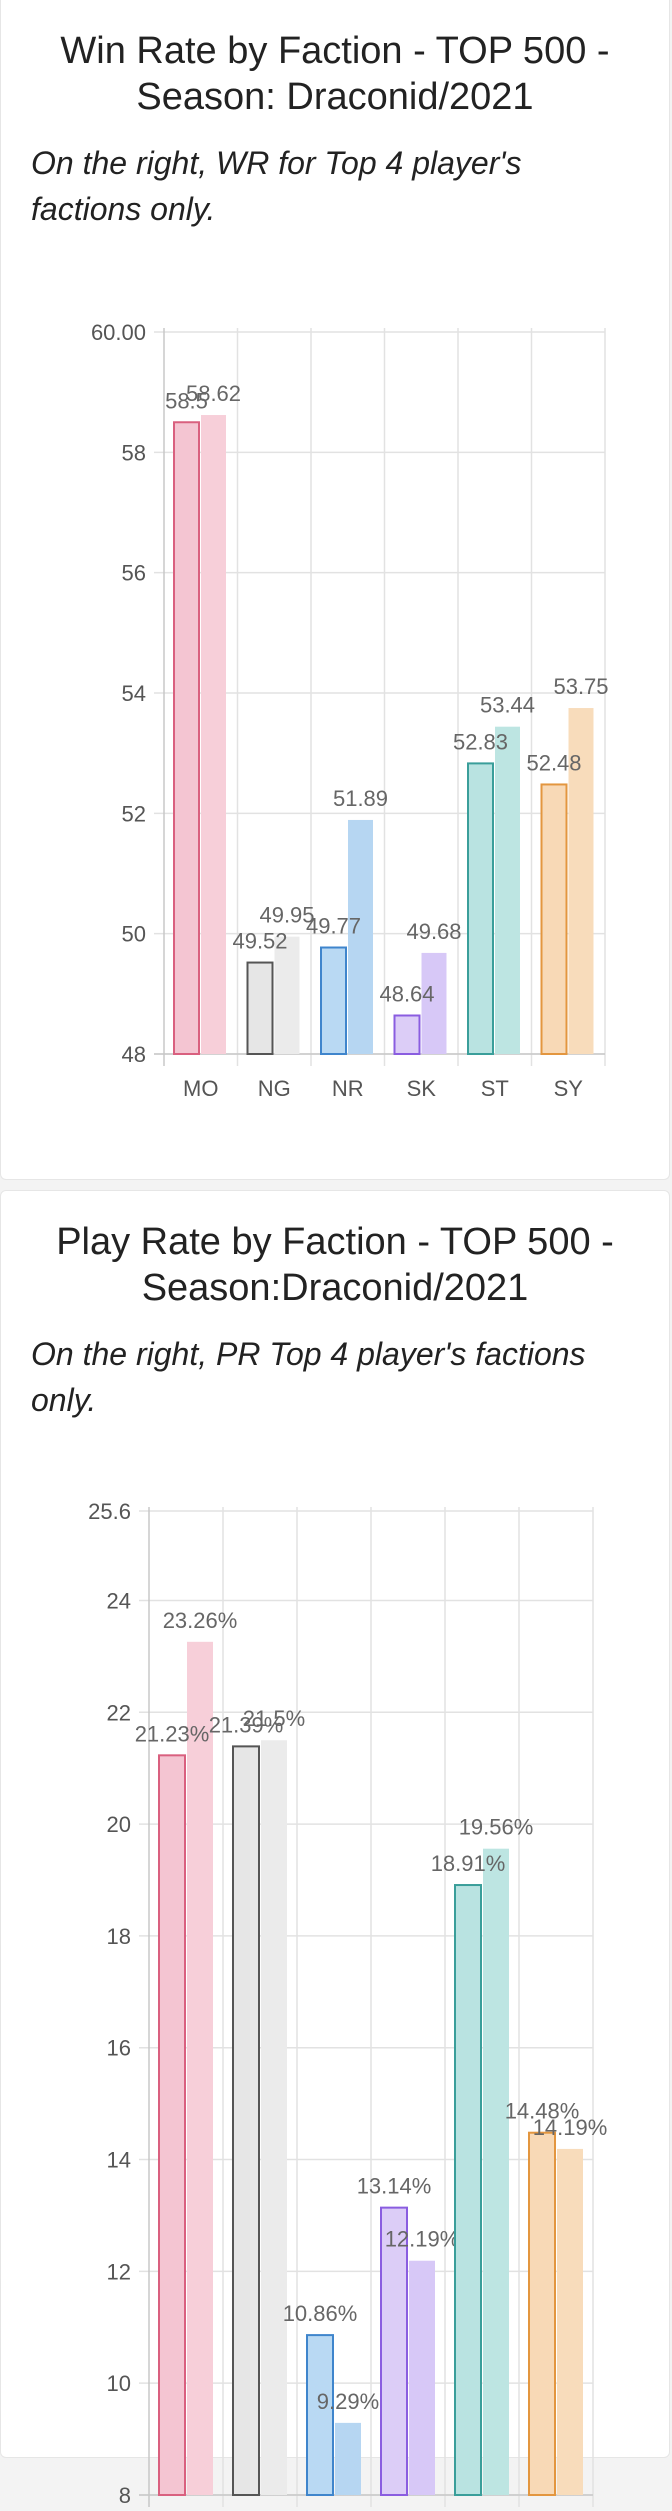 The image size is (672, 2511). What do you see at coordinates (172, 1733) in the screenshot?
I see `data-label-series1-mo: 21.23%` at bounding box center [172, 1733].